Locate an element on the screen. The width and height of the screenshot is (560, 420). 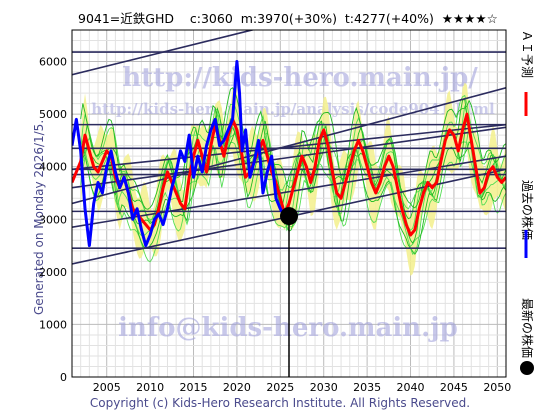
watermark-email: info@kids-hero.main.jp is located at coordinates (288, 328).